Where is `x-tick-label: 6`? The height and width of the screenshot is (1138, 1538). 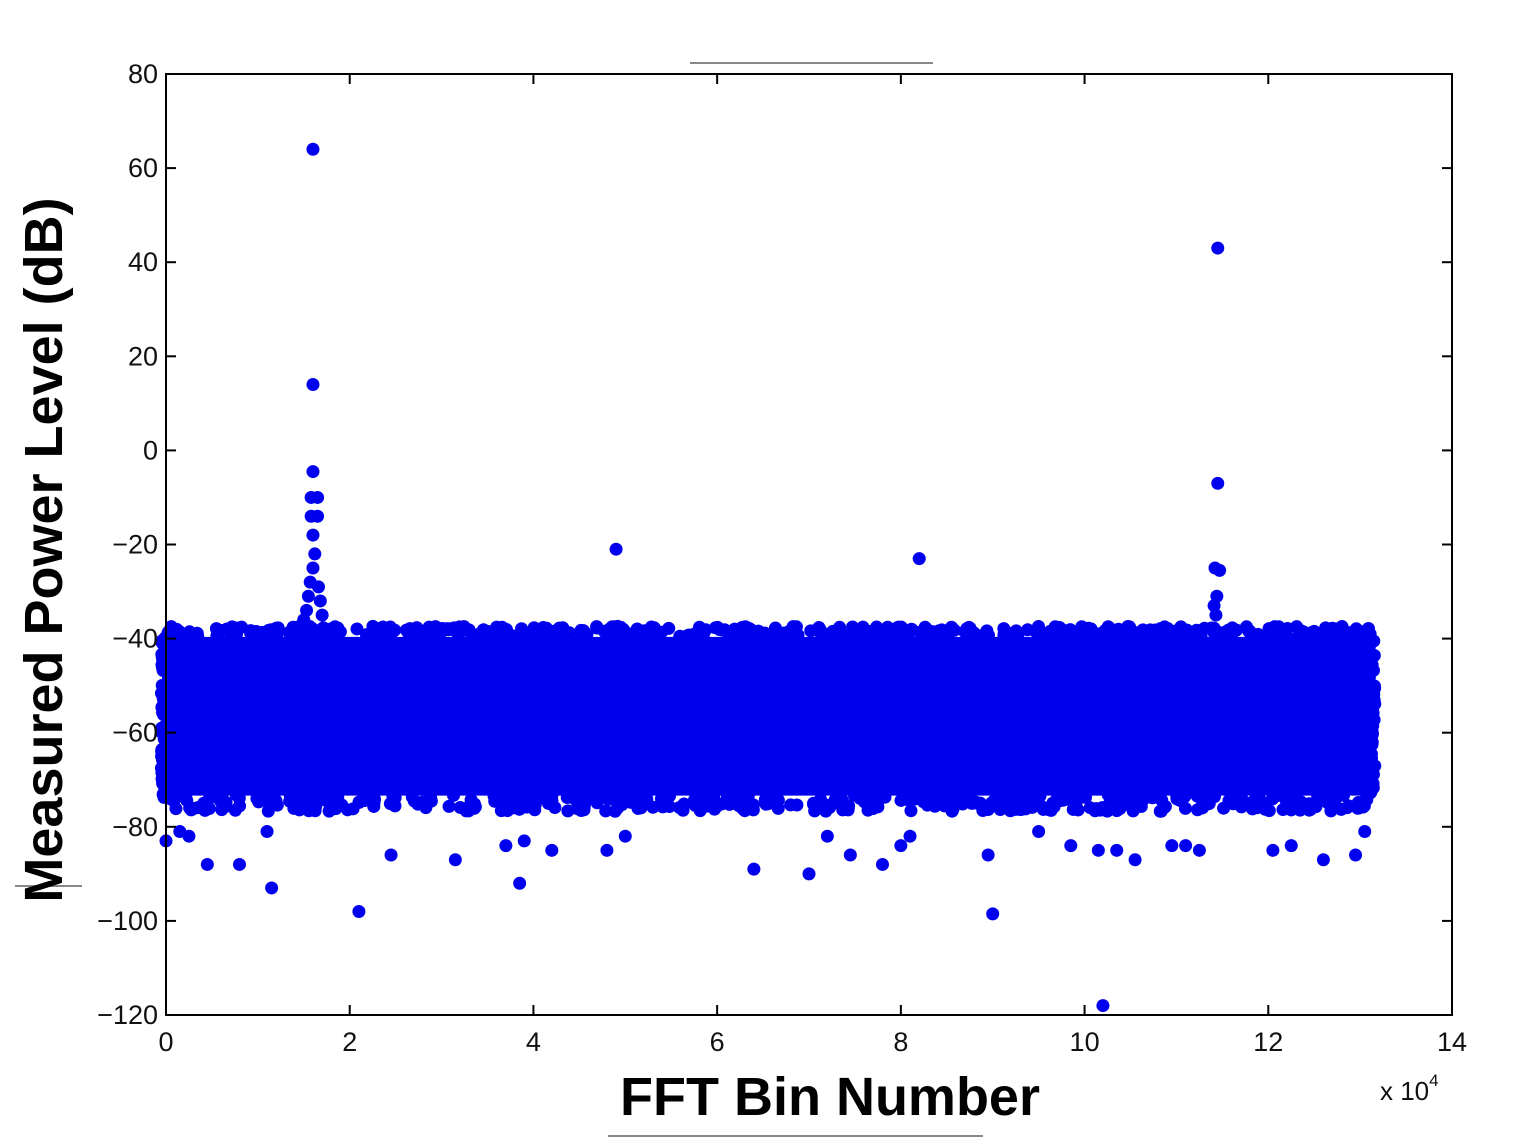
x-tick-label: 6 is located at coordinates (717, 1042).